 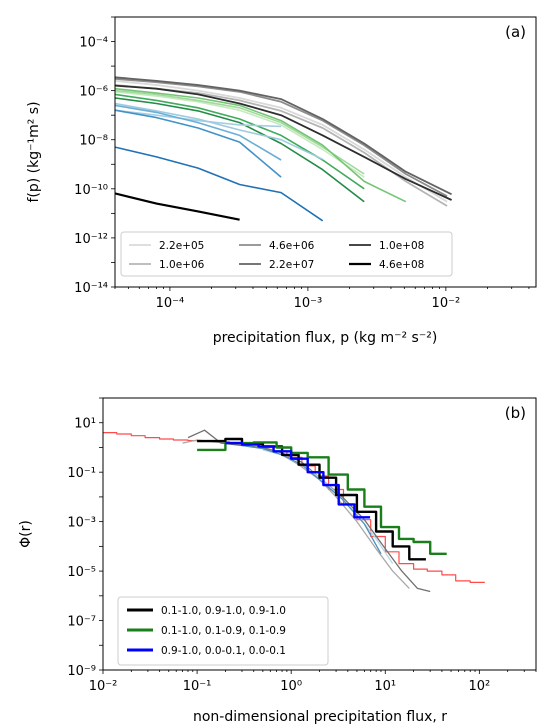 What do you see at coordinates (93, 141) in the screenshot?
I see `panel-a-y-tick-label: 10⁻⁸` at bounding box center [93, 141].